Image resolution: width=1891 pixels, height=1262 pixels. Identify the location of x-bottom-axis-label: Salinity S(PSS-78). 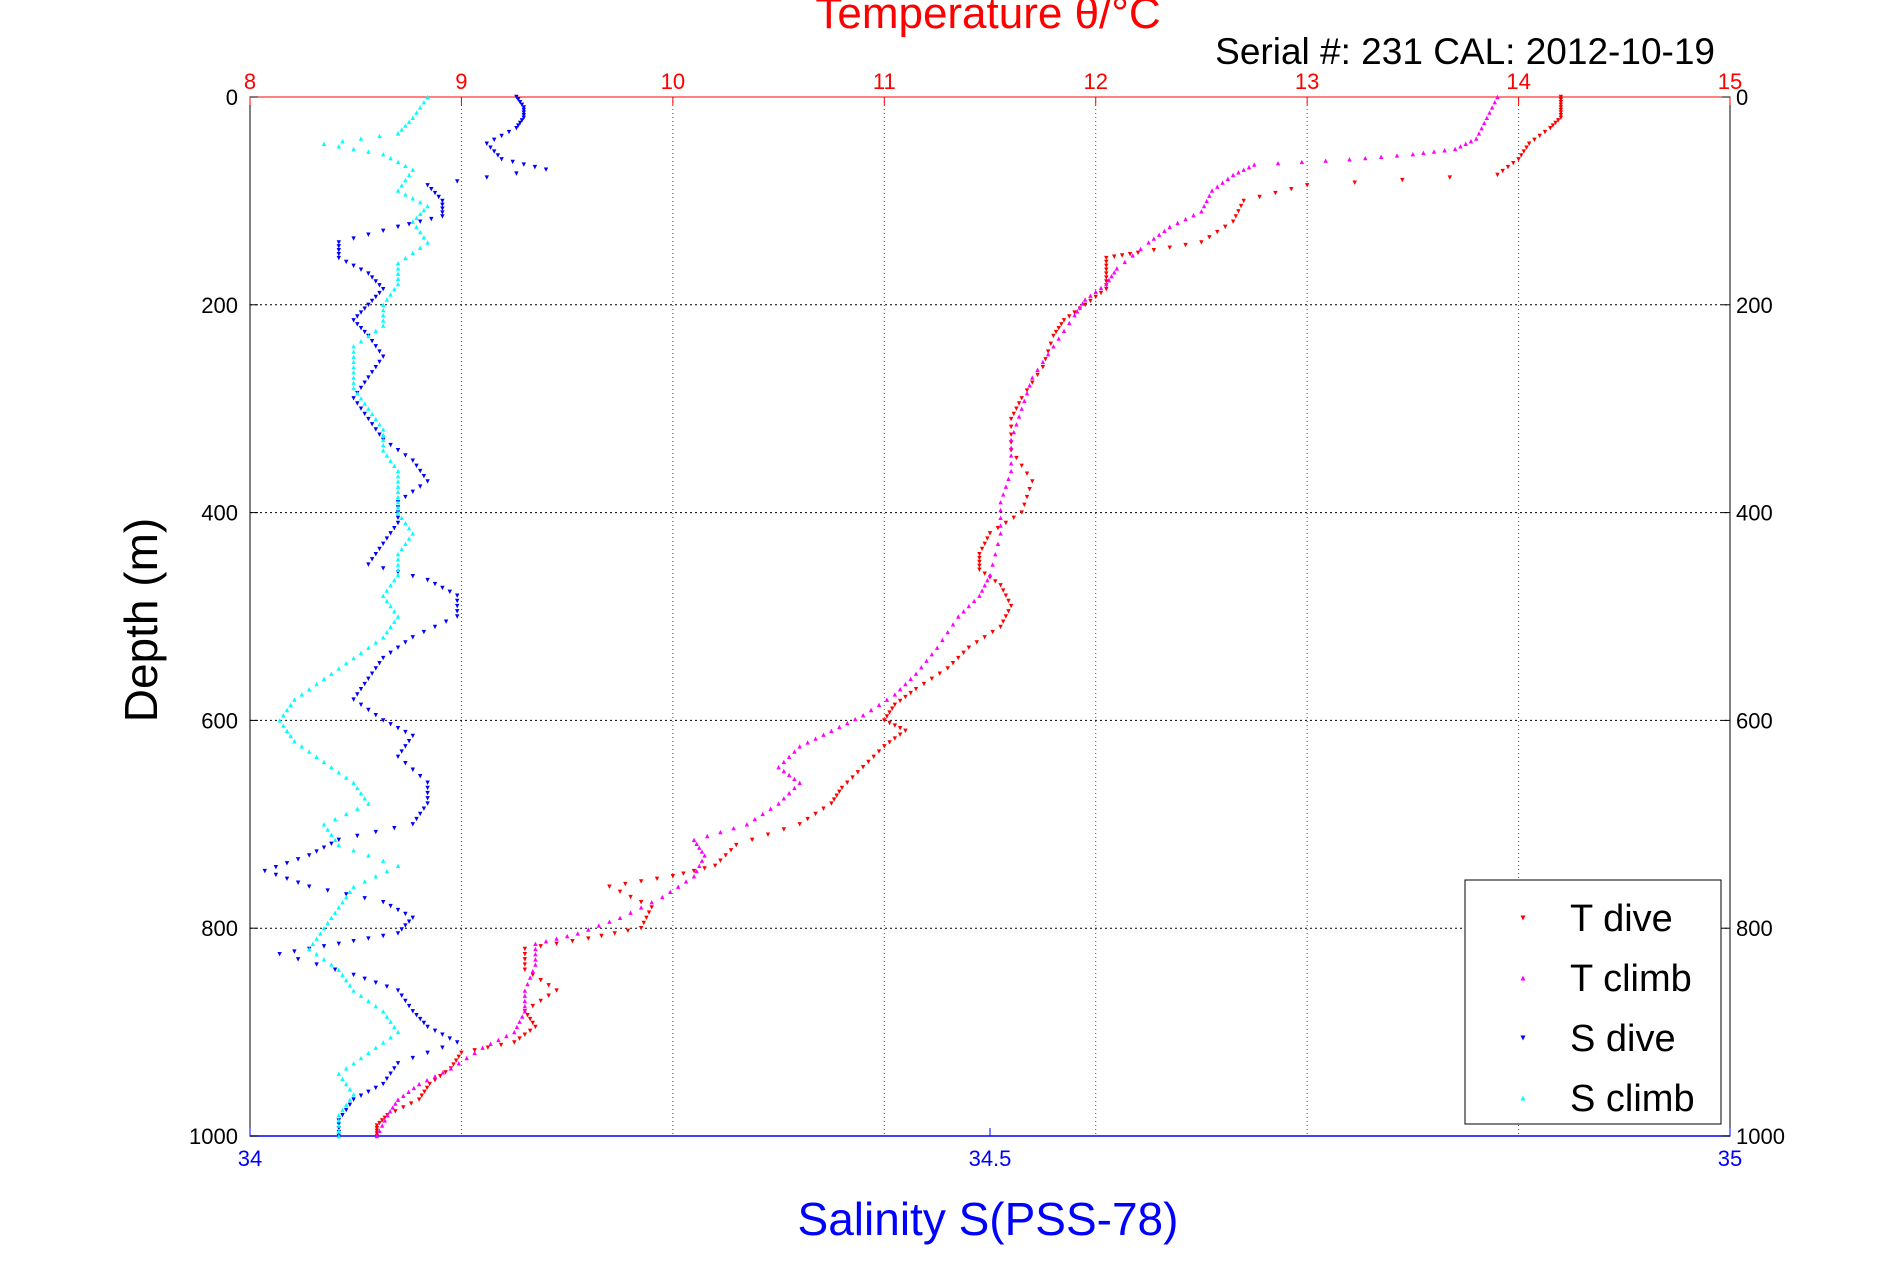
(988, 1219).